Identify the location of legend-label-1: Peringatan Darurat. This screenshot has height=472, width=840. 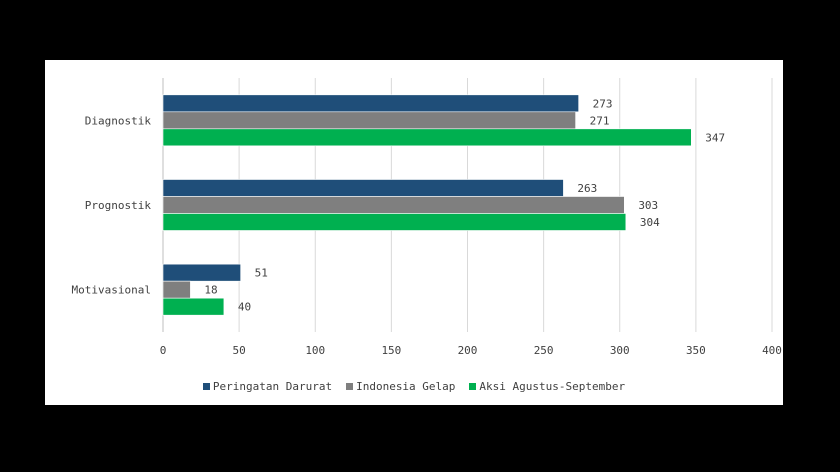
(272, 386).